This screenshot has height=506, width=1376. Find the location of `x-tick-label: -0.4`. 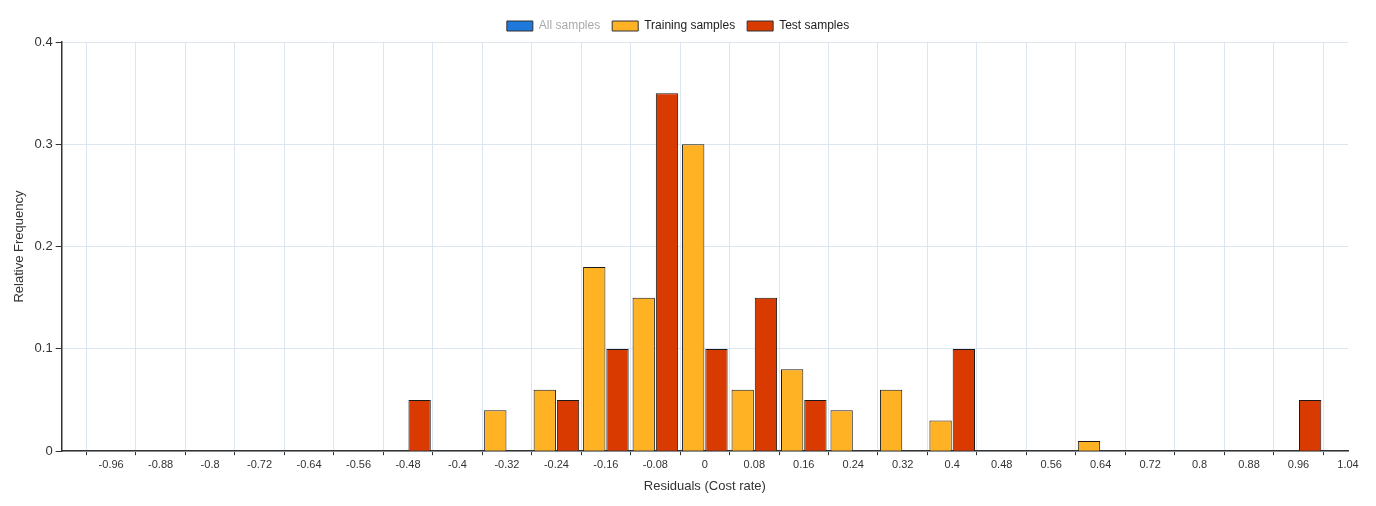

x-tick-label: -0.4 is located at coordinates (457, 463).